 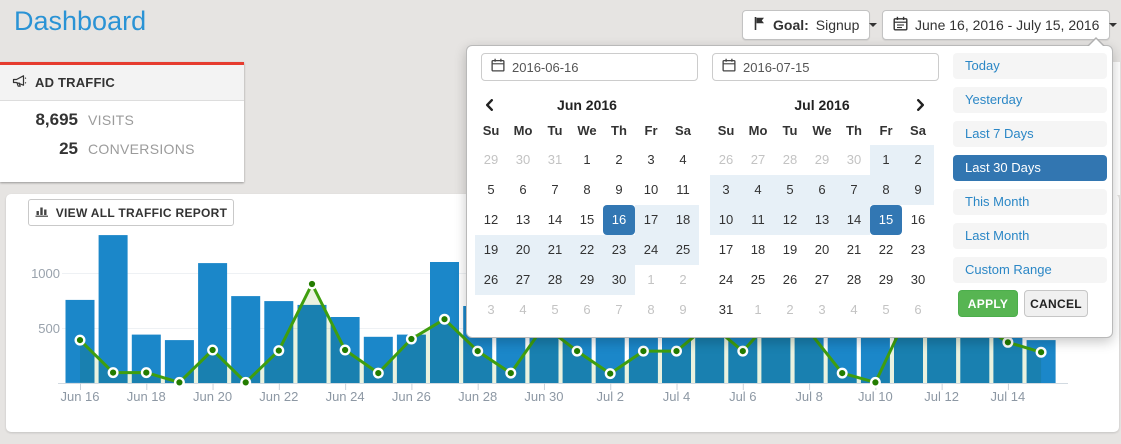 What do you see at coordinates (836, 67) in the screenshot?
I see `end-date-input` at bounding box center [836, 67].